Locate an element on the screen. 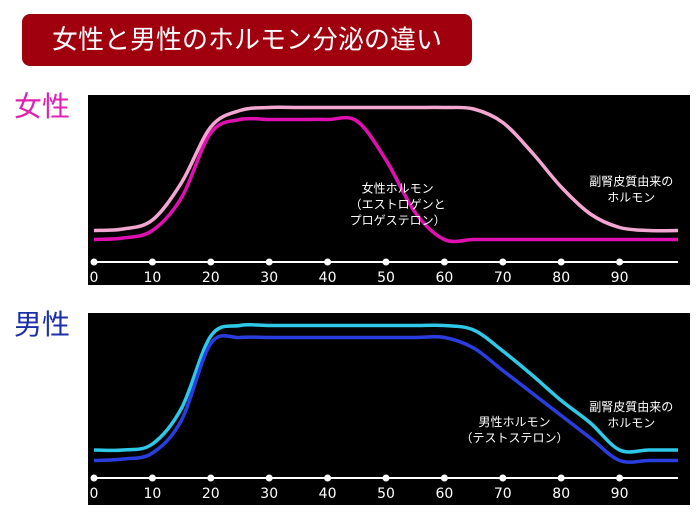 Image resolution: width=700 pixels, height=527 pixels. annotation: プロゲステロン） is located at coordinates (398, 221).